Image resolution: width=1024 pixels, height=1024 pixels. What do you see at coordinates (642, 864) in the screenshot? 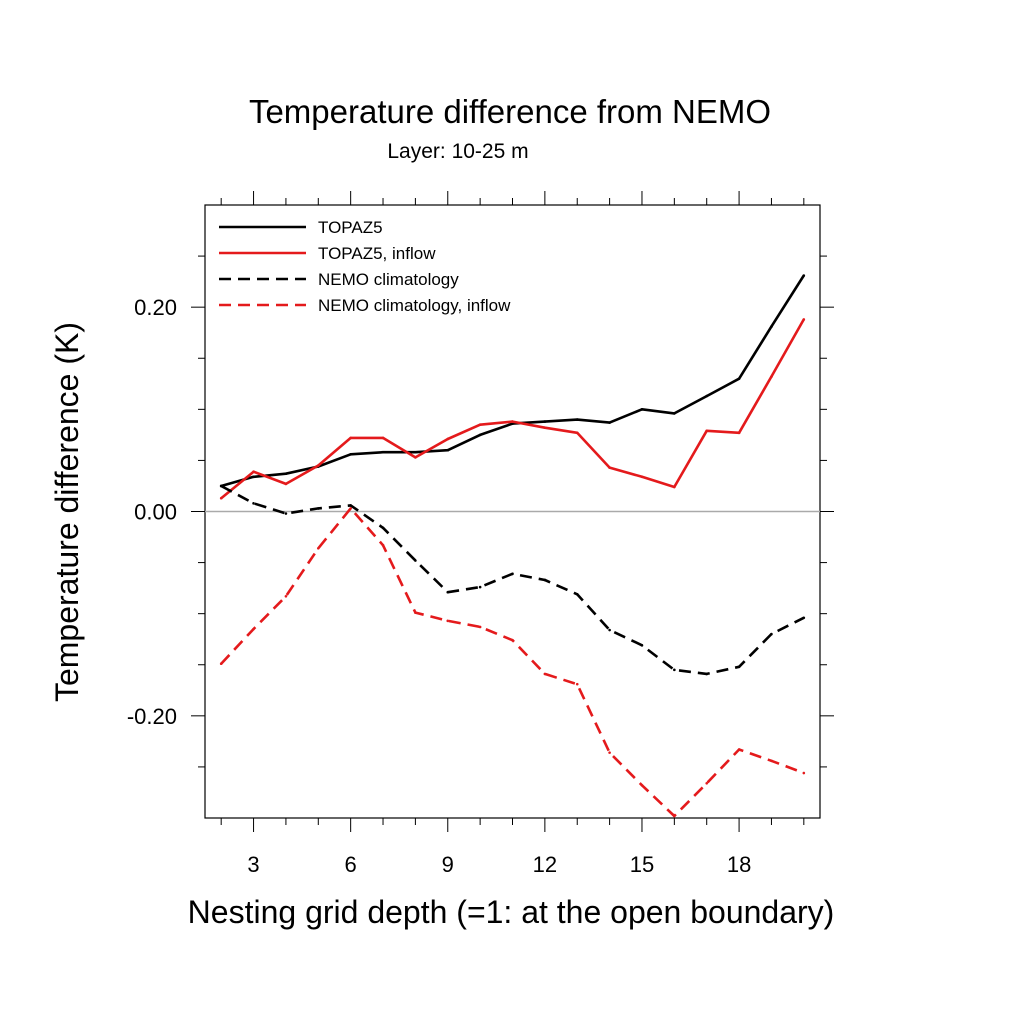
I see `x-tick-label: 15` at bounding box center [642, 864].